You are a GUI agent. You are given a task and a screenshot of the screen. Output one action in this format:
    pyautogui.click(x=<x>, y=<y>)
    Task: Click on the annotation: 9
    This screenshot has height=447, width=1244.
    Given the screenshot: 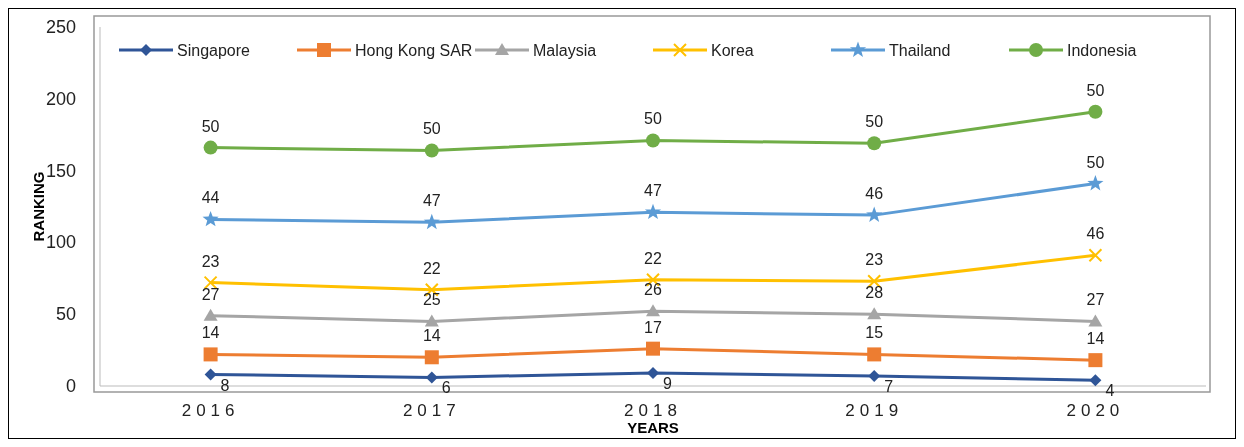 What is the action you would take?
    pyautogui.click(x=667, y=384)
    